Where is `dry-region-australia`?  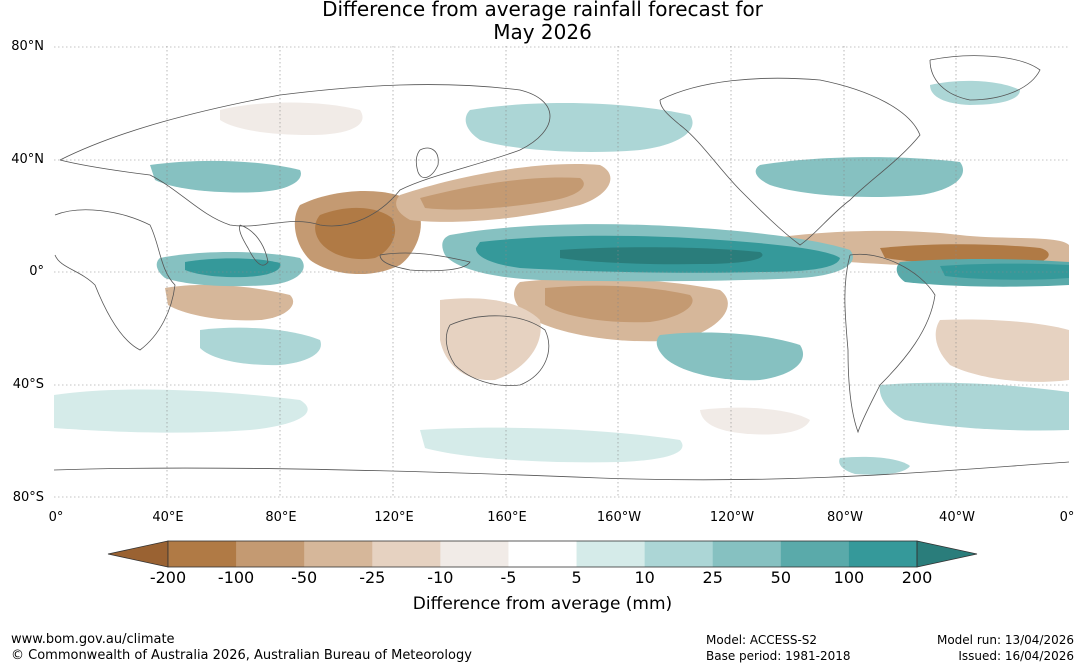
dry-region-australia is located at coordinates (490, 339).